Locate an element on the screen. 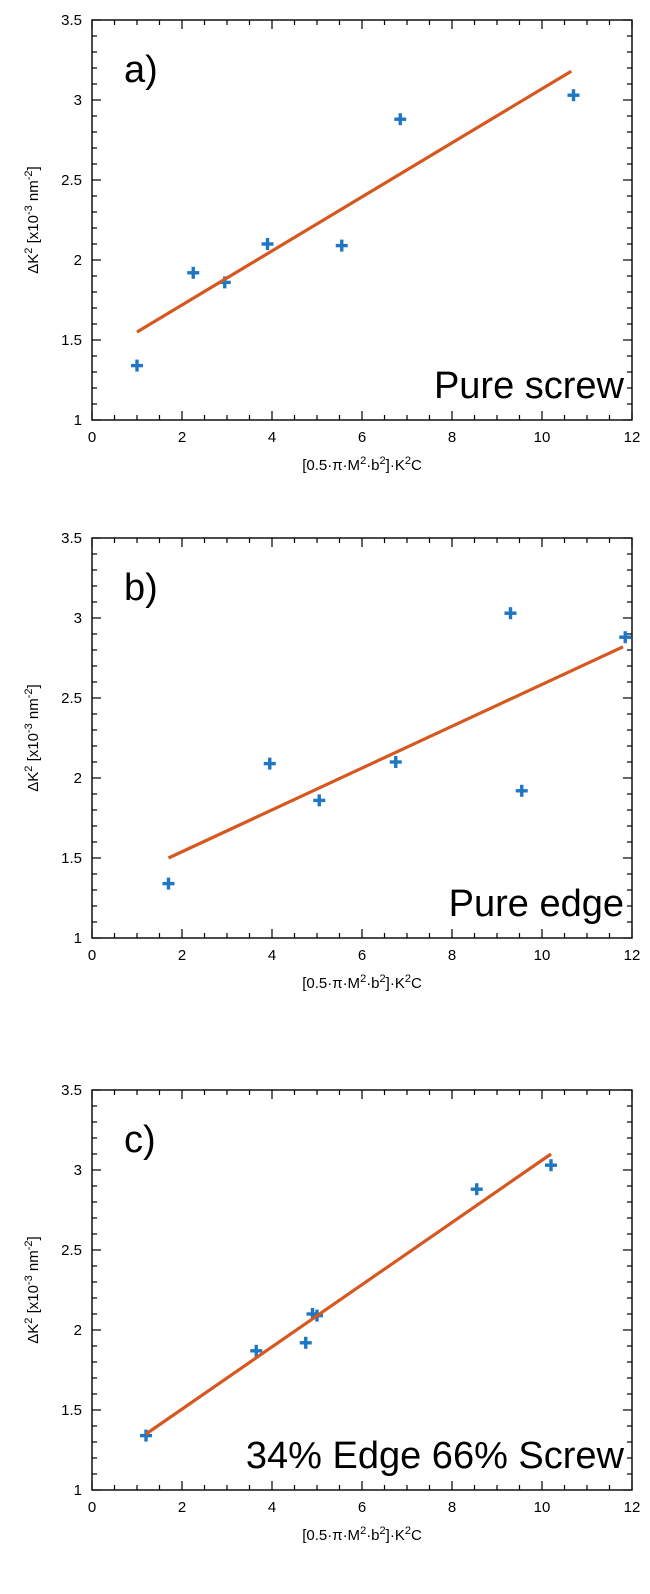 The image size is (650, 1594). panel-annotation: Pure screw is located at coordinates (529, 386).